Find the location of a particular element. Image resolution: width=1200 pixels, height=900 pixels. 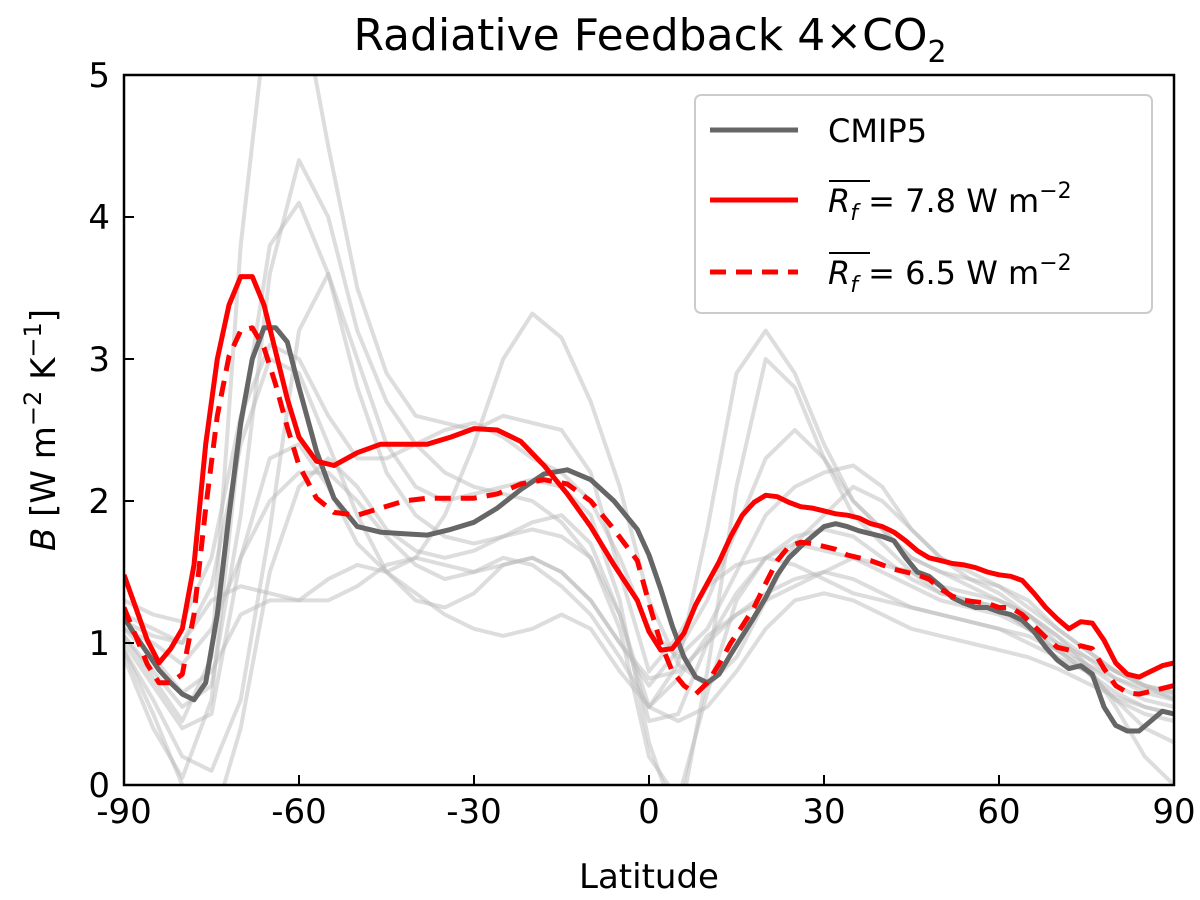

y-axis: 0 1 2 3 4 5 is located at coordinates (111, 431).